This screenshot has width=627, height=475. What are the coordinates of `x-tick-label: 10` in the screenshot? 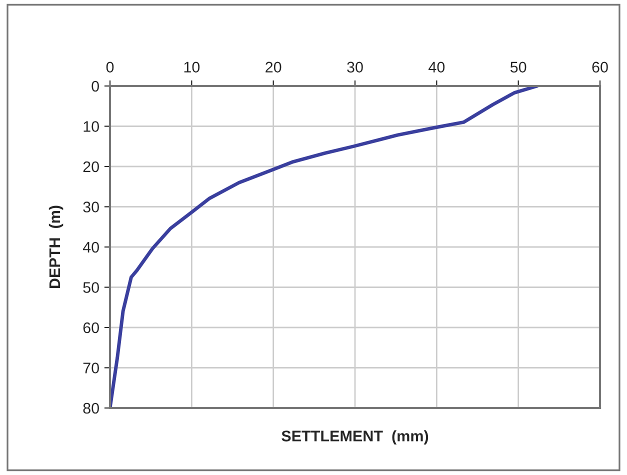 It's located at (192, 67).